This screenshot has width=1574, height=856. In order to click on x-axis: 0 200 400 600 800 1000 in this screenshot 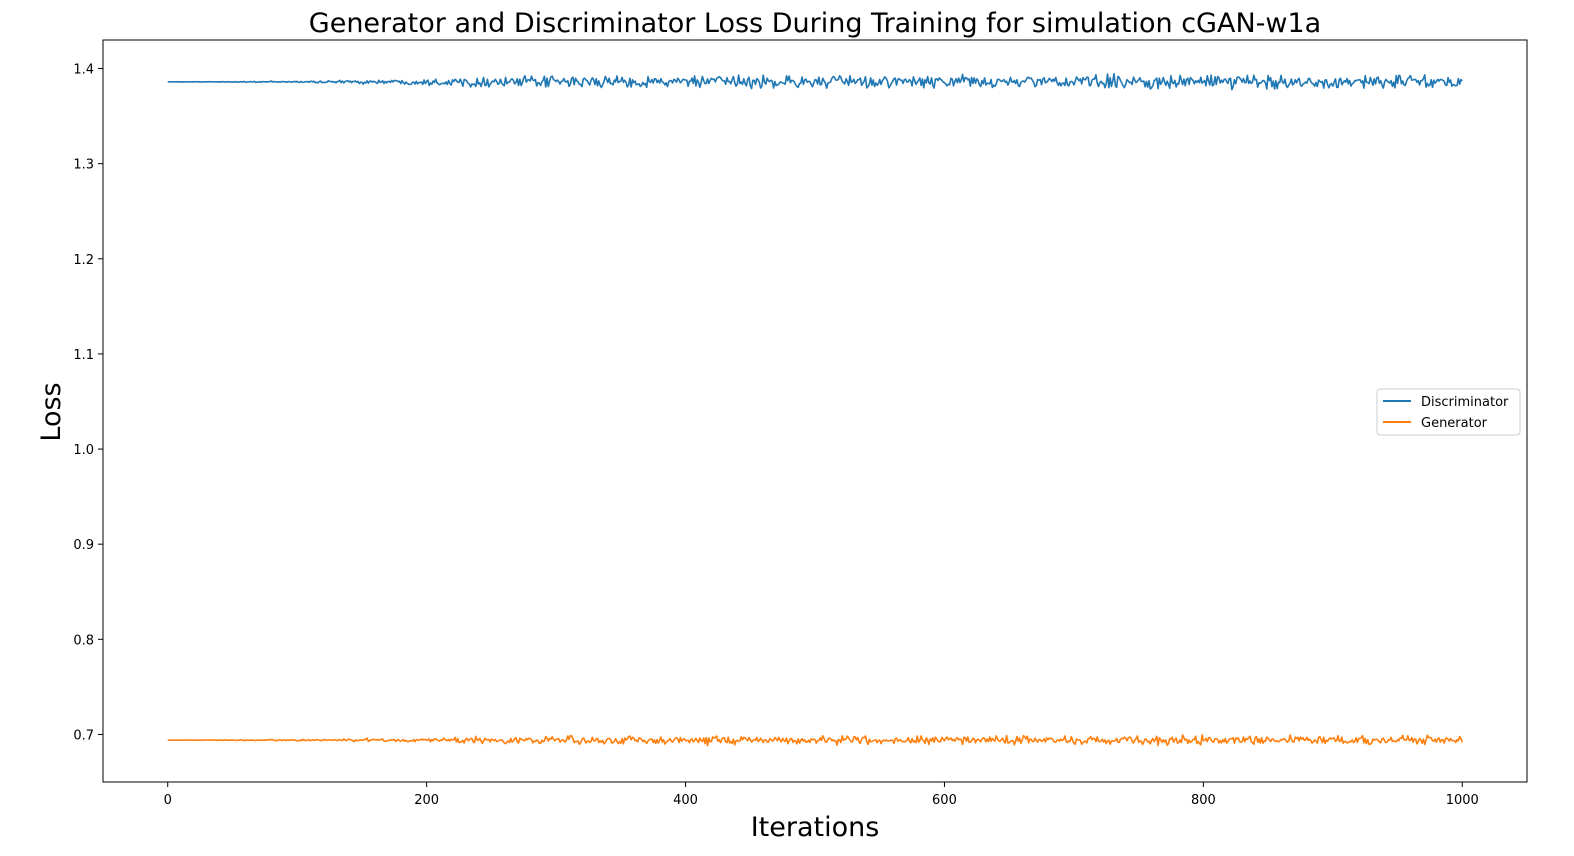, I will do `click(821, 795)`.